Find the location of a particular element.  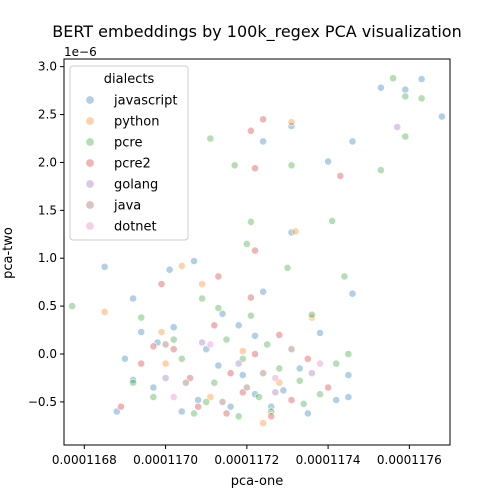

y-tick-label: 0.5 is located at coordinates (47, 306).